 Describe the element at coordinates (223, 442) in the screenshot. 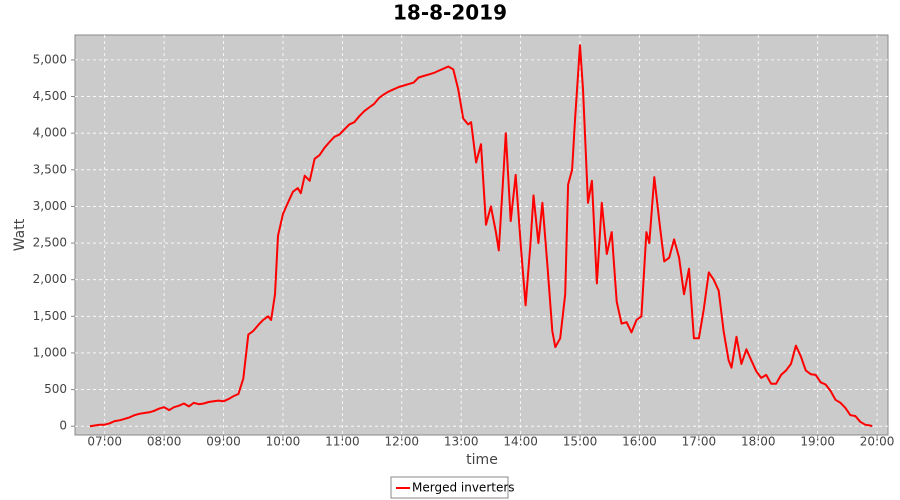

I see `x-tick-label: 09:00` at that location.